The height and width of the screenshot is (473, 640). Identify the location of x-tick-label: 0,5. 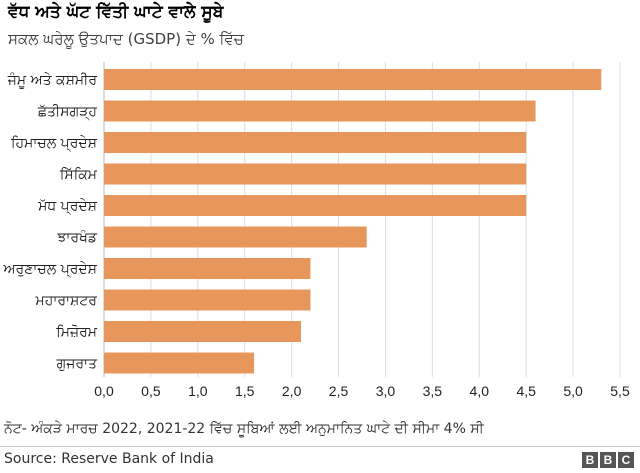
(151, 391).